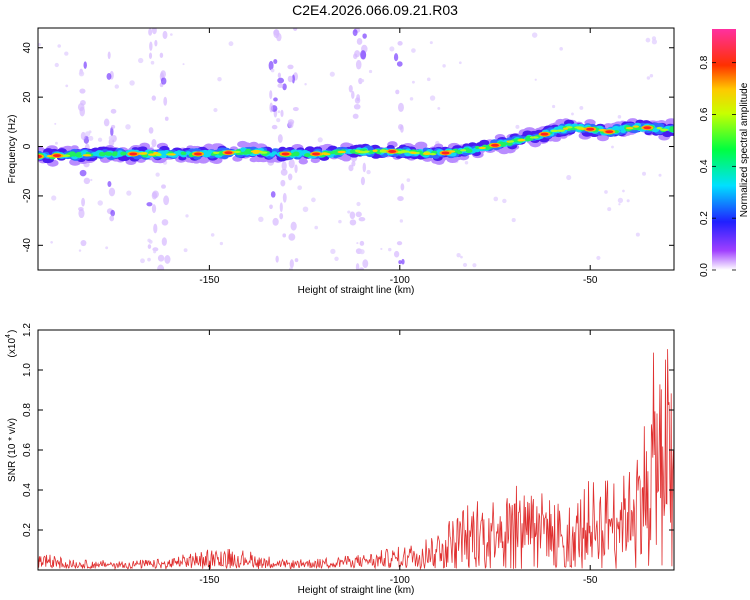  Describe the element at coordinates (704, 218) in the screenshot. I see `colorbar-tick-label: 0.2` at that location.